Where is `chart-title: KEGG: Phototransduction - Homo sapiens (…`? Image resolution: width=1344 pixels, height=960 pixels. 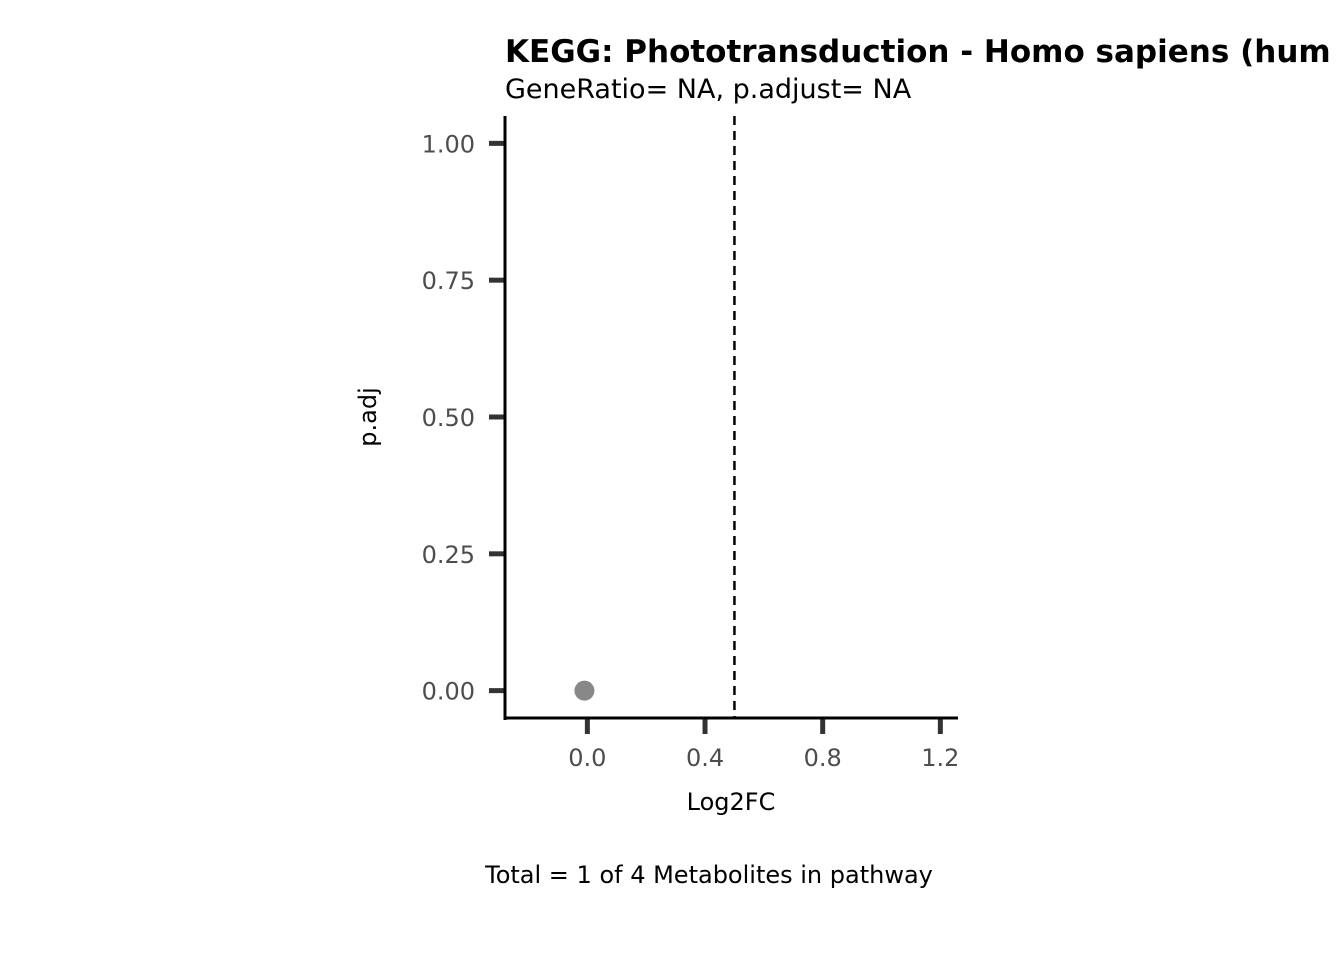
chart-title: KEGG: Phototransduction - Homo sapiens (… is located at coordinates (918, 52).